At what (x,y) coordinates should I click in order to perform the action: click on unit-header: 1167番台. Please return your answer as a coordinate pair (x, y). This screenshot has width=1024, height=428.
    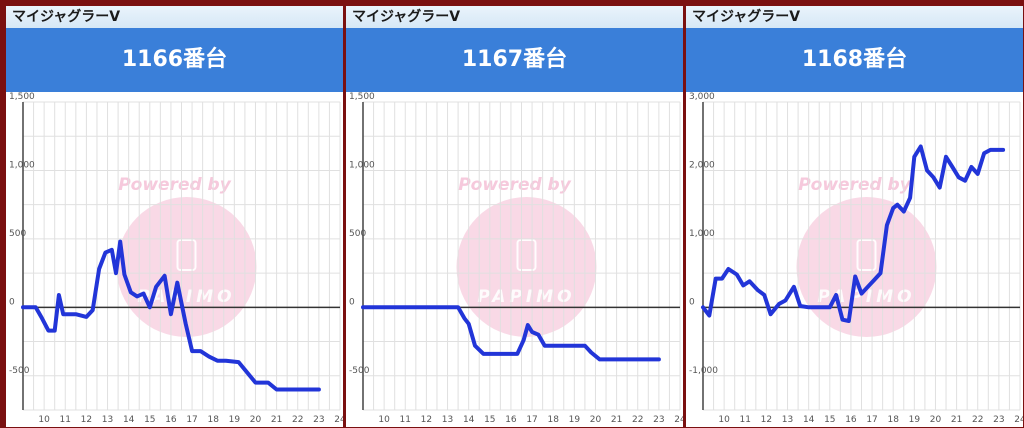
    Looking at the image, I should click on (514, 60).